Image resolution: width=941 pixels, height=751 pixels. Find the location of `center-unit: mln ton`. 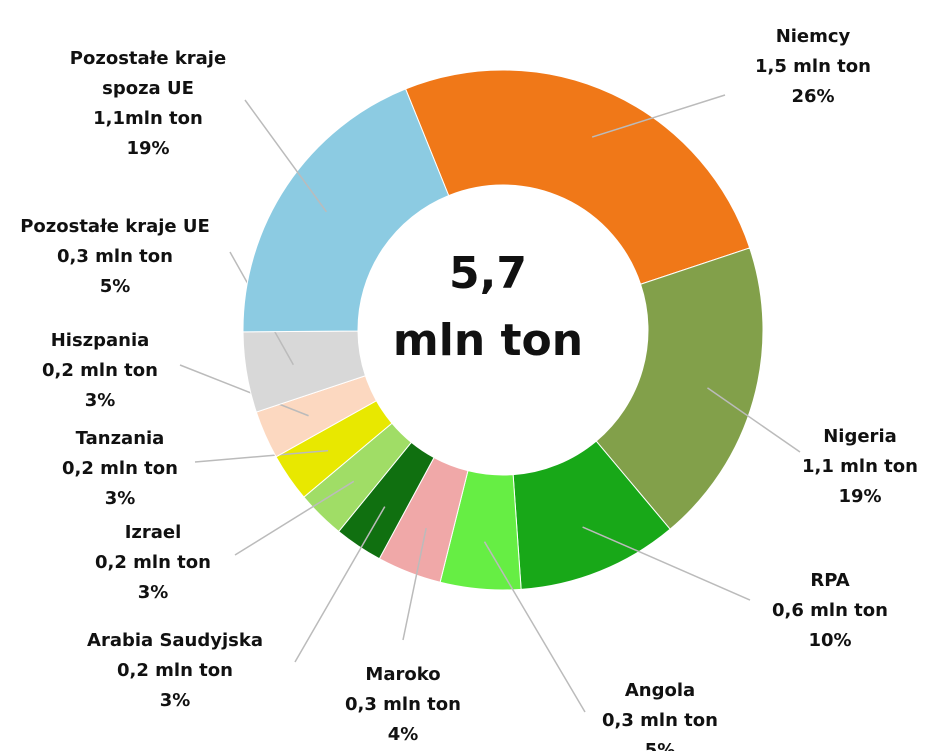

center-unit: mln ton is located at coordinates (488, 340).